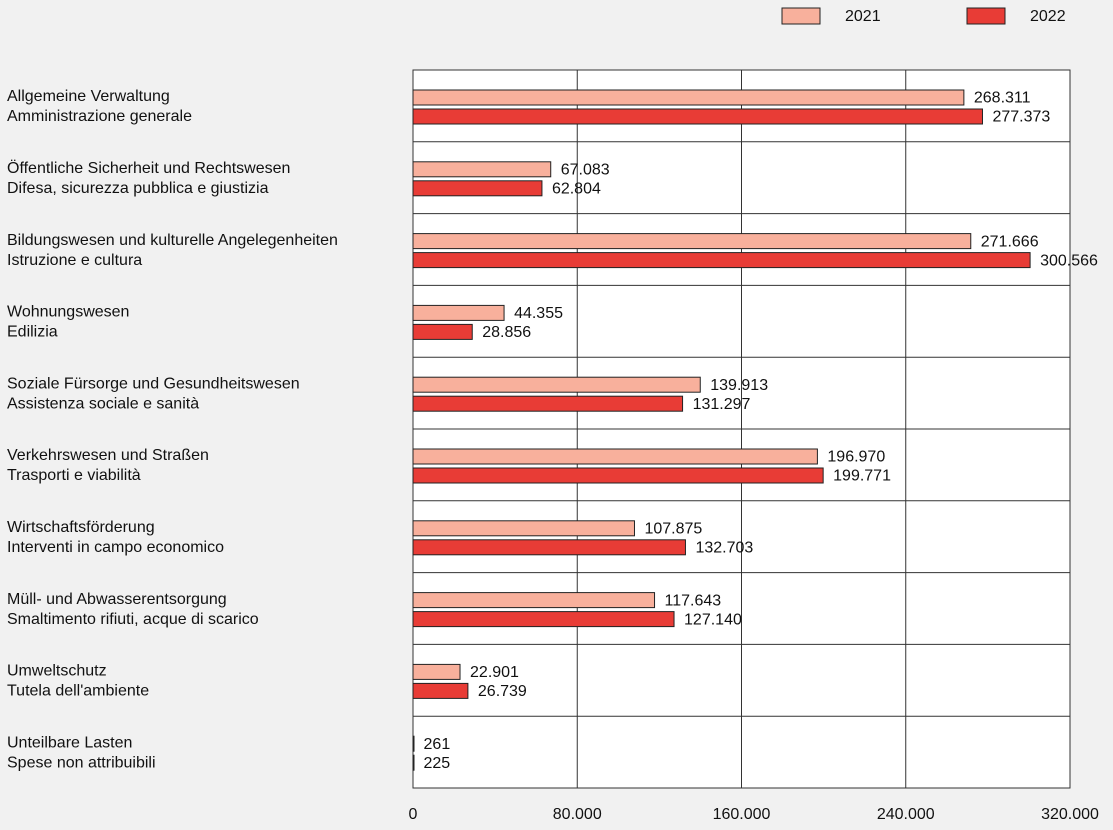 The width and height of the screenshot is (1113, 830). I want to click on value-label: 44.355, so click(538, 313).